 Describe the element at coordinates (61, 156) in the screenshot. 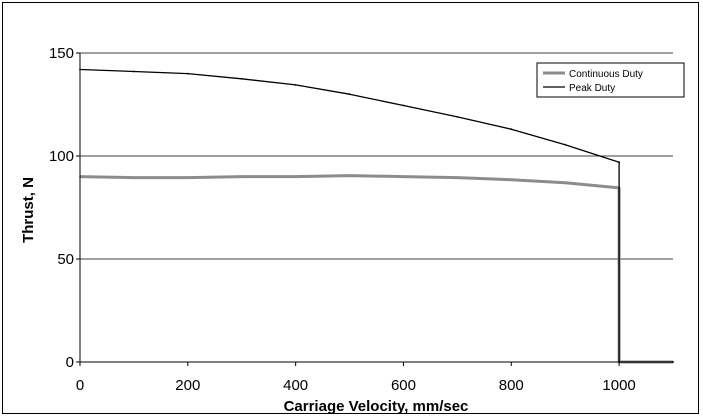

I see `y-tick-label-100: 100` at that location.